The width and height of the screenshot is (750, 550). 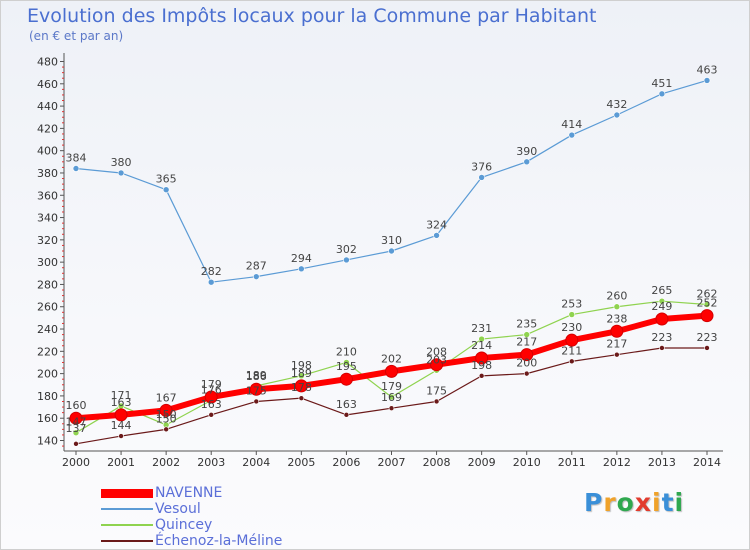 What do you see at coordinates (571, 304) in the screenshot?
I see `data-label: 253` at bounding box center [571, 304].